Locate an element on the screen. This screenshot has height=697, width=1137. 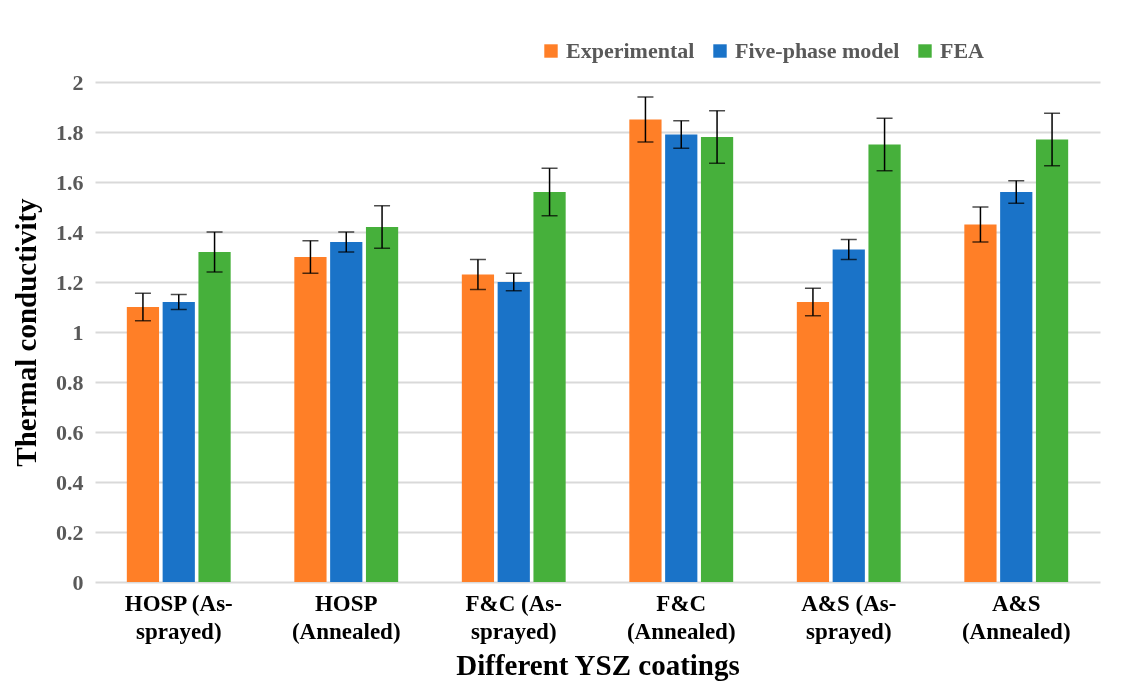
y-tick-label: 0.4 is located at coordinates (70, 482).